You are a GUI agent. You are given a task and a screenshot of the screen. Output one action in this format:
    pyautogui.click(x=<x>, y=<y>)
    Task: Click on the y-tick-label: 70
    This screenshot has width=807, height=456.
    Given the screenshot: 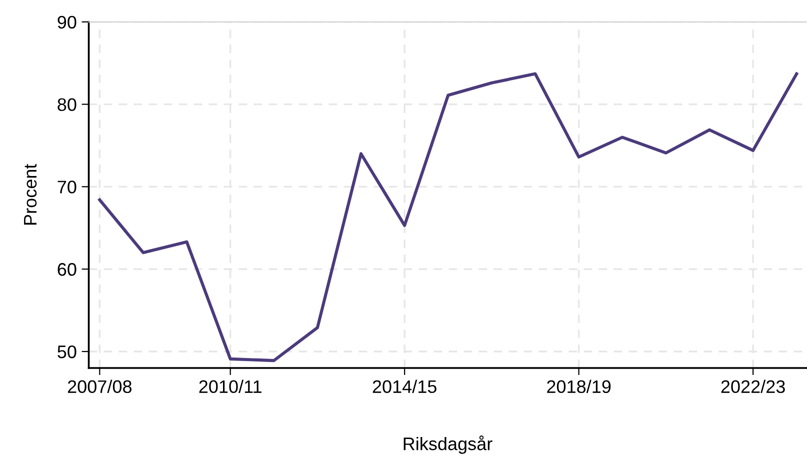 What is the action you would take?
    pyautogui.click(x=67, y=187)
    